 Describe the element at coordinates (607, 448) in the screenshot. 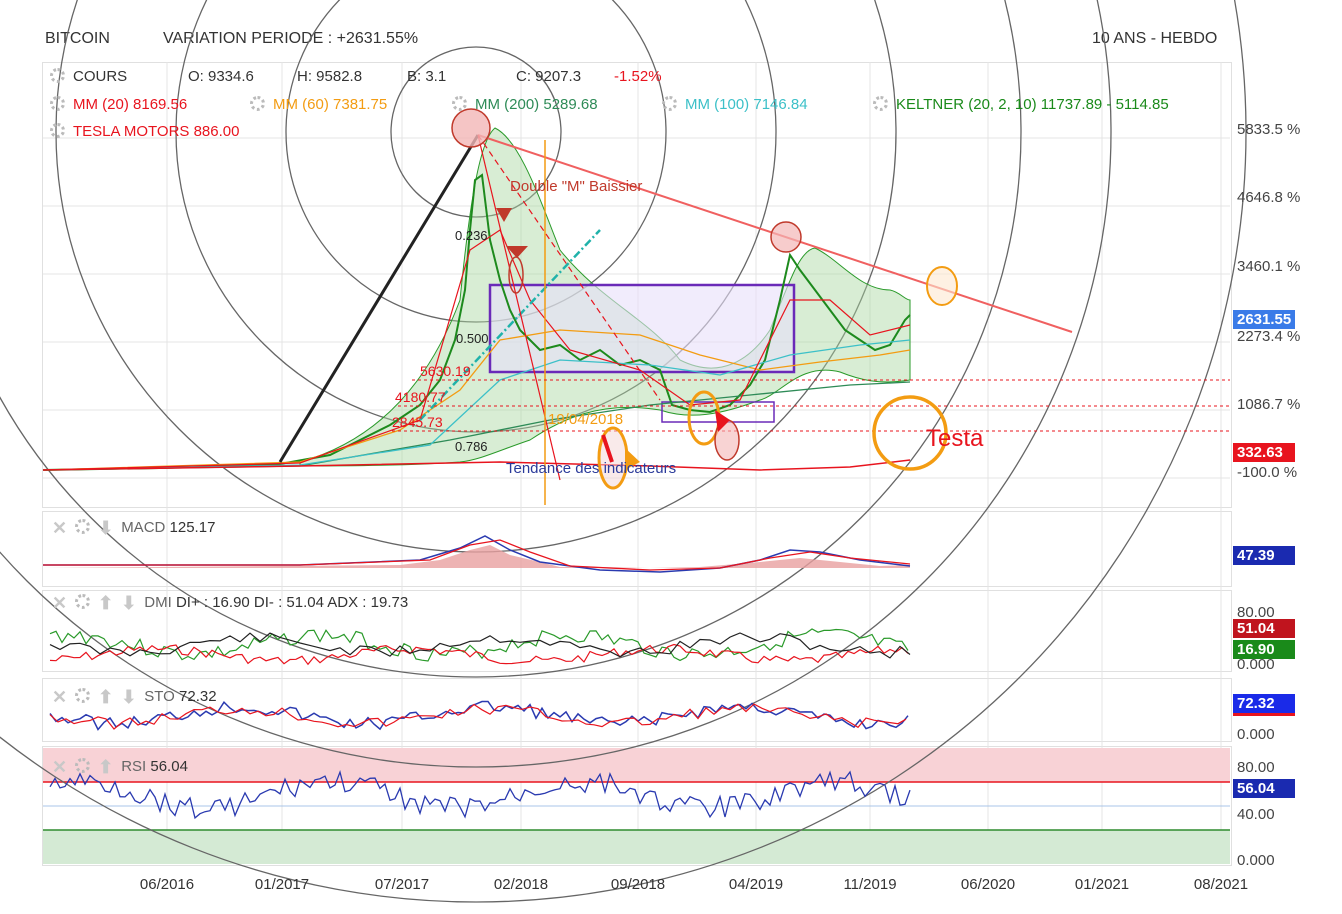

I see `red-arrow` at that location.